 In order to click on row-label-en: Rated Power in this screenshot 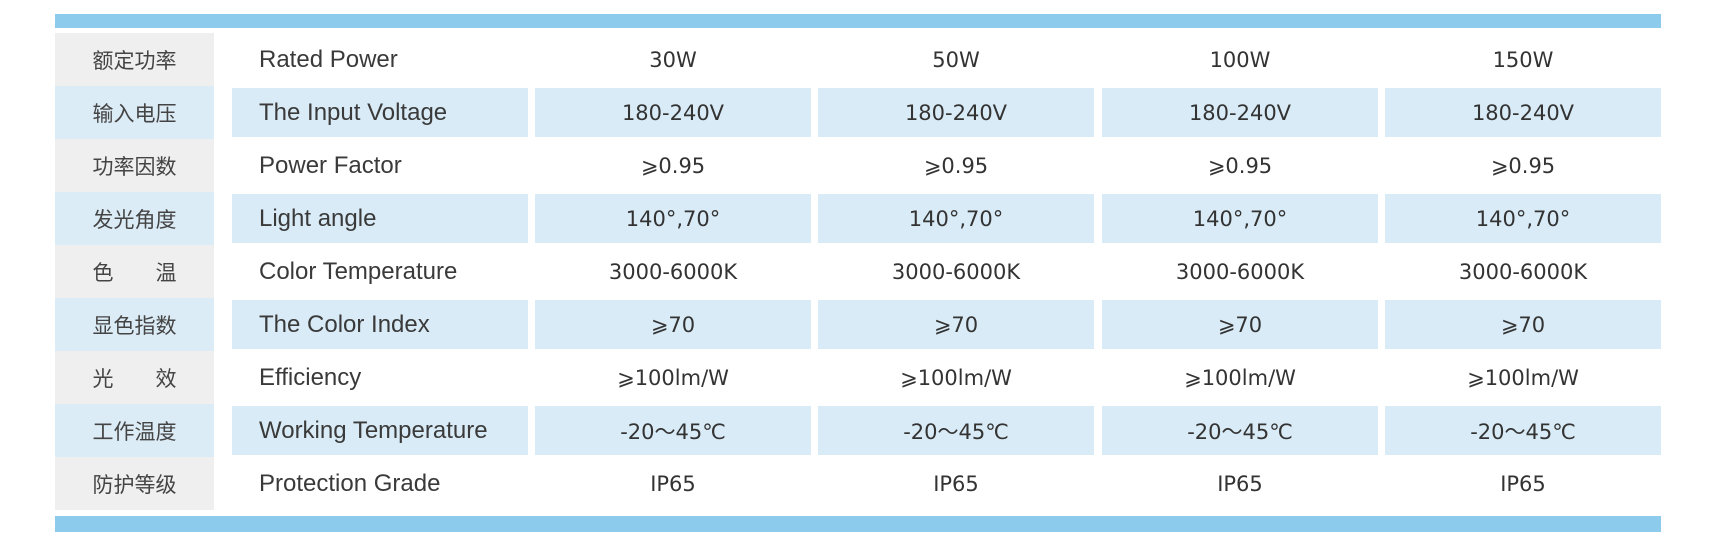, I will do `click(328, 59)`.